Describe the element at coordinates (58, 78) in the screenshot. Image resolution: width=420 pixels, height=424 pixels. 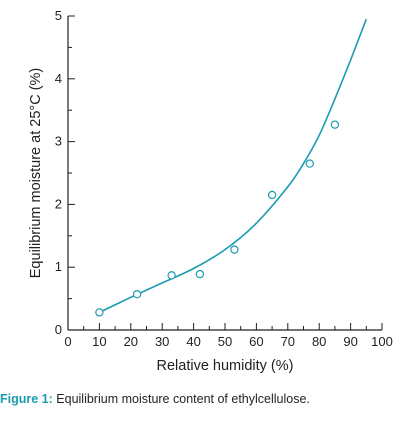
I see `y-tick-label: 4` at that location.